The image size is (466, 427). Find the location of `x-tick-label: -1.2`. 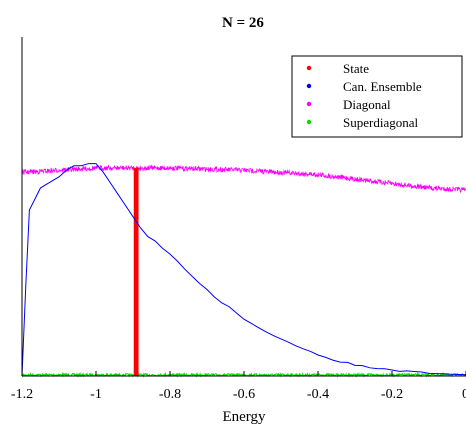

x-tick-label: -1.2 is located at coordinates (22, 394).